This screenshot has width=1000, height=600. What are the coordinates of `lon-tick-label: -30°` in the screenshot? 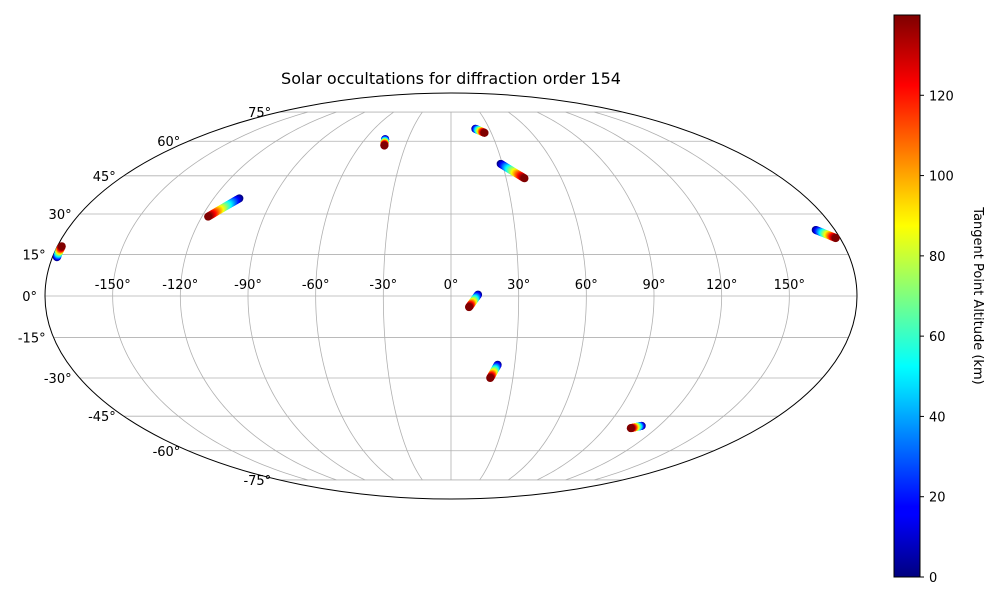 It's located at (383, 285).